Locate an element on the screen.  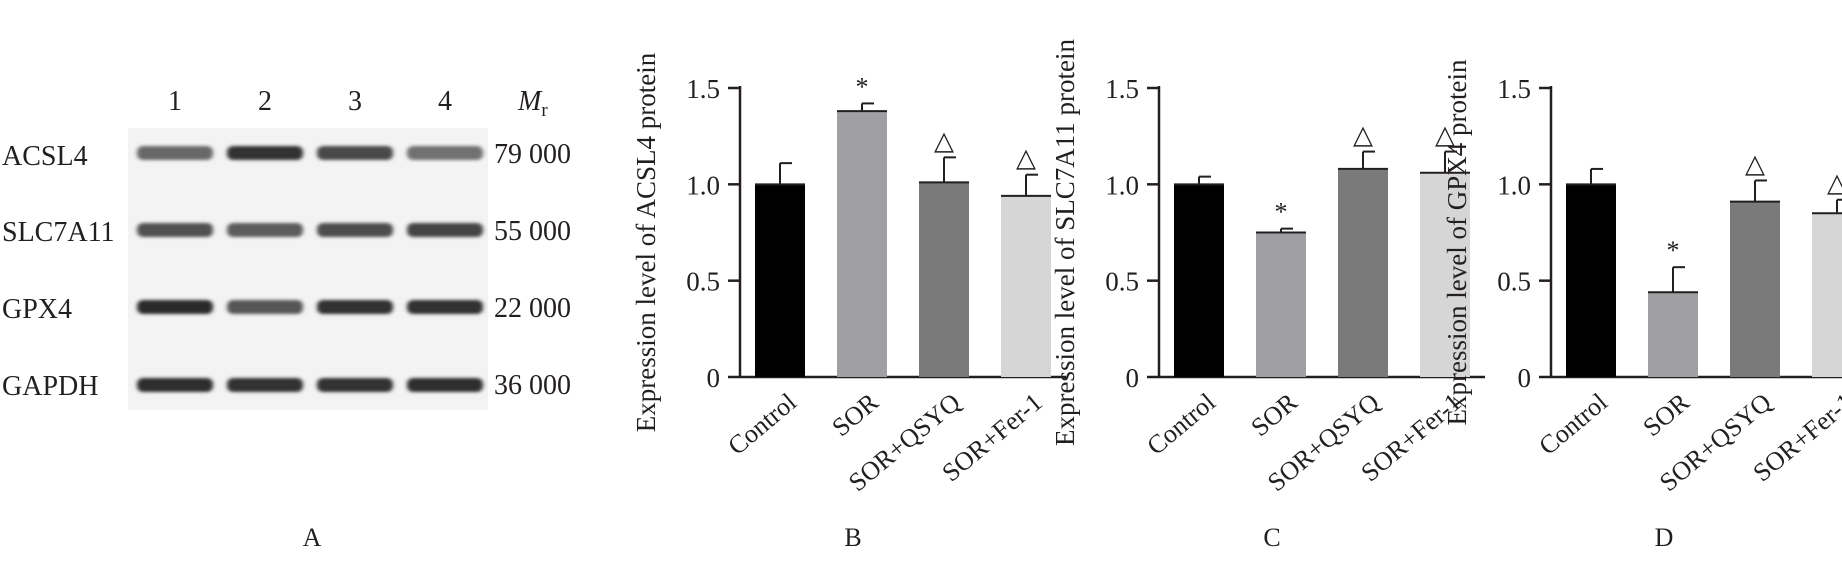
mr-header: Mr is located at coordinates (532, 103).